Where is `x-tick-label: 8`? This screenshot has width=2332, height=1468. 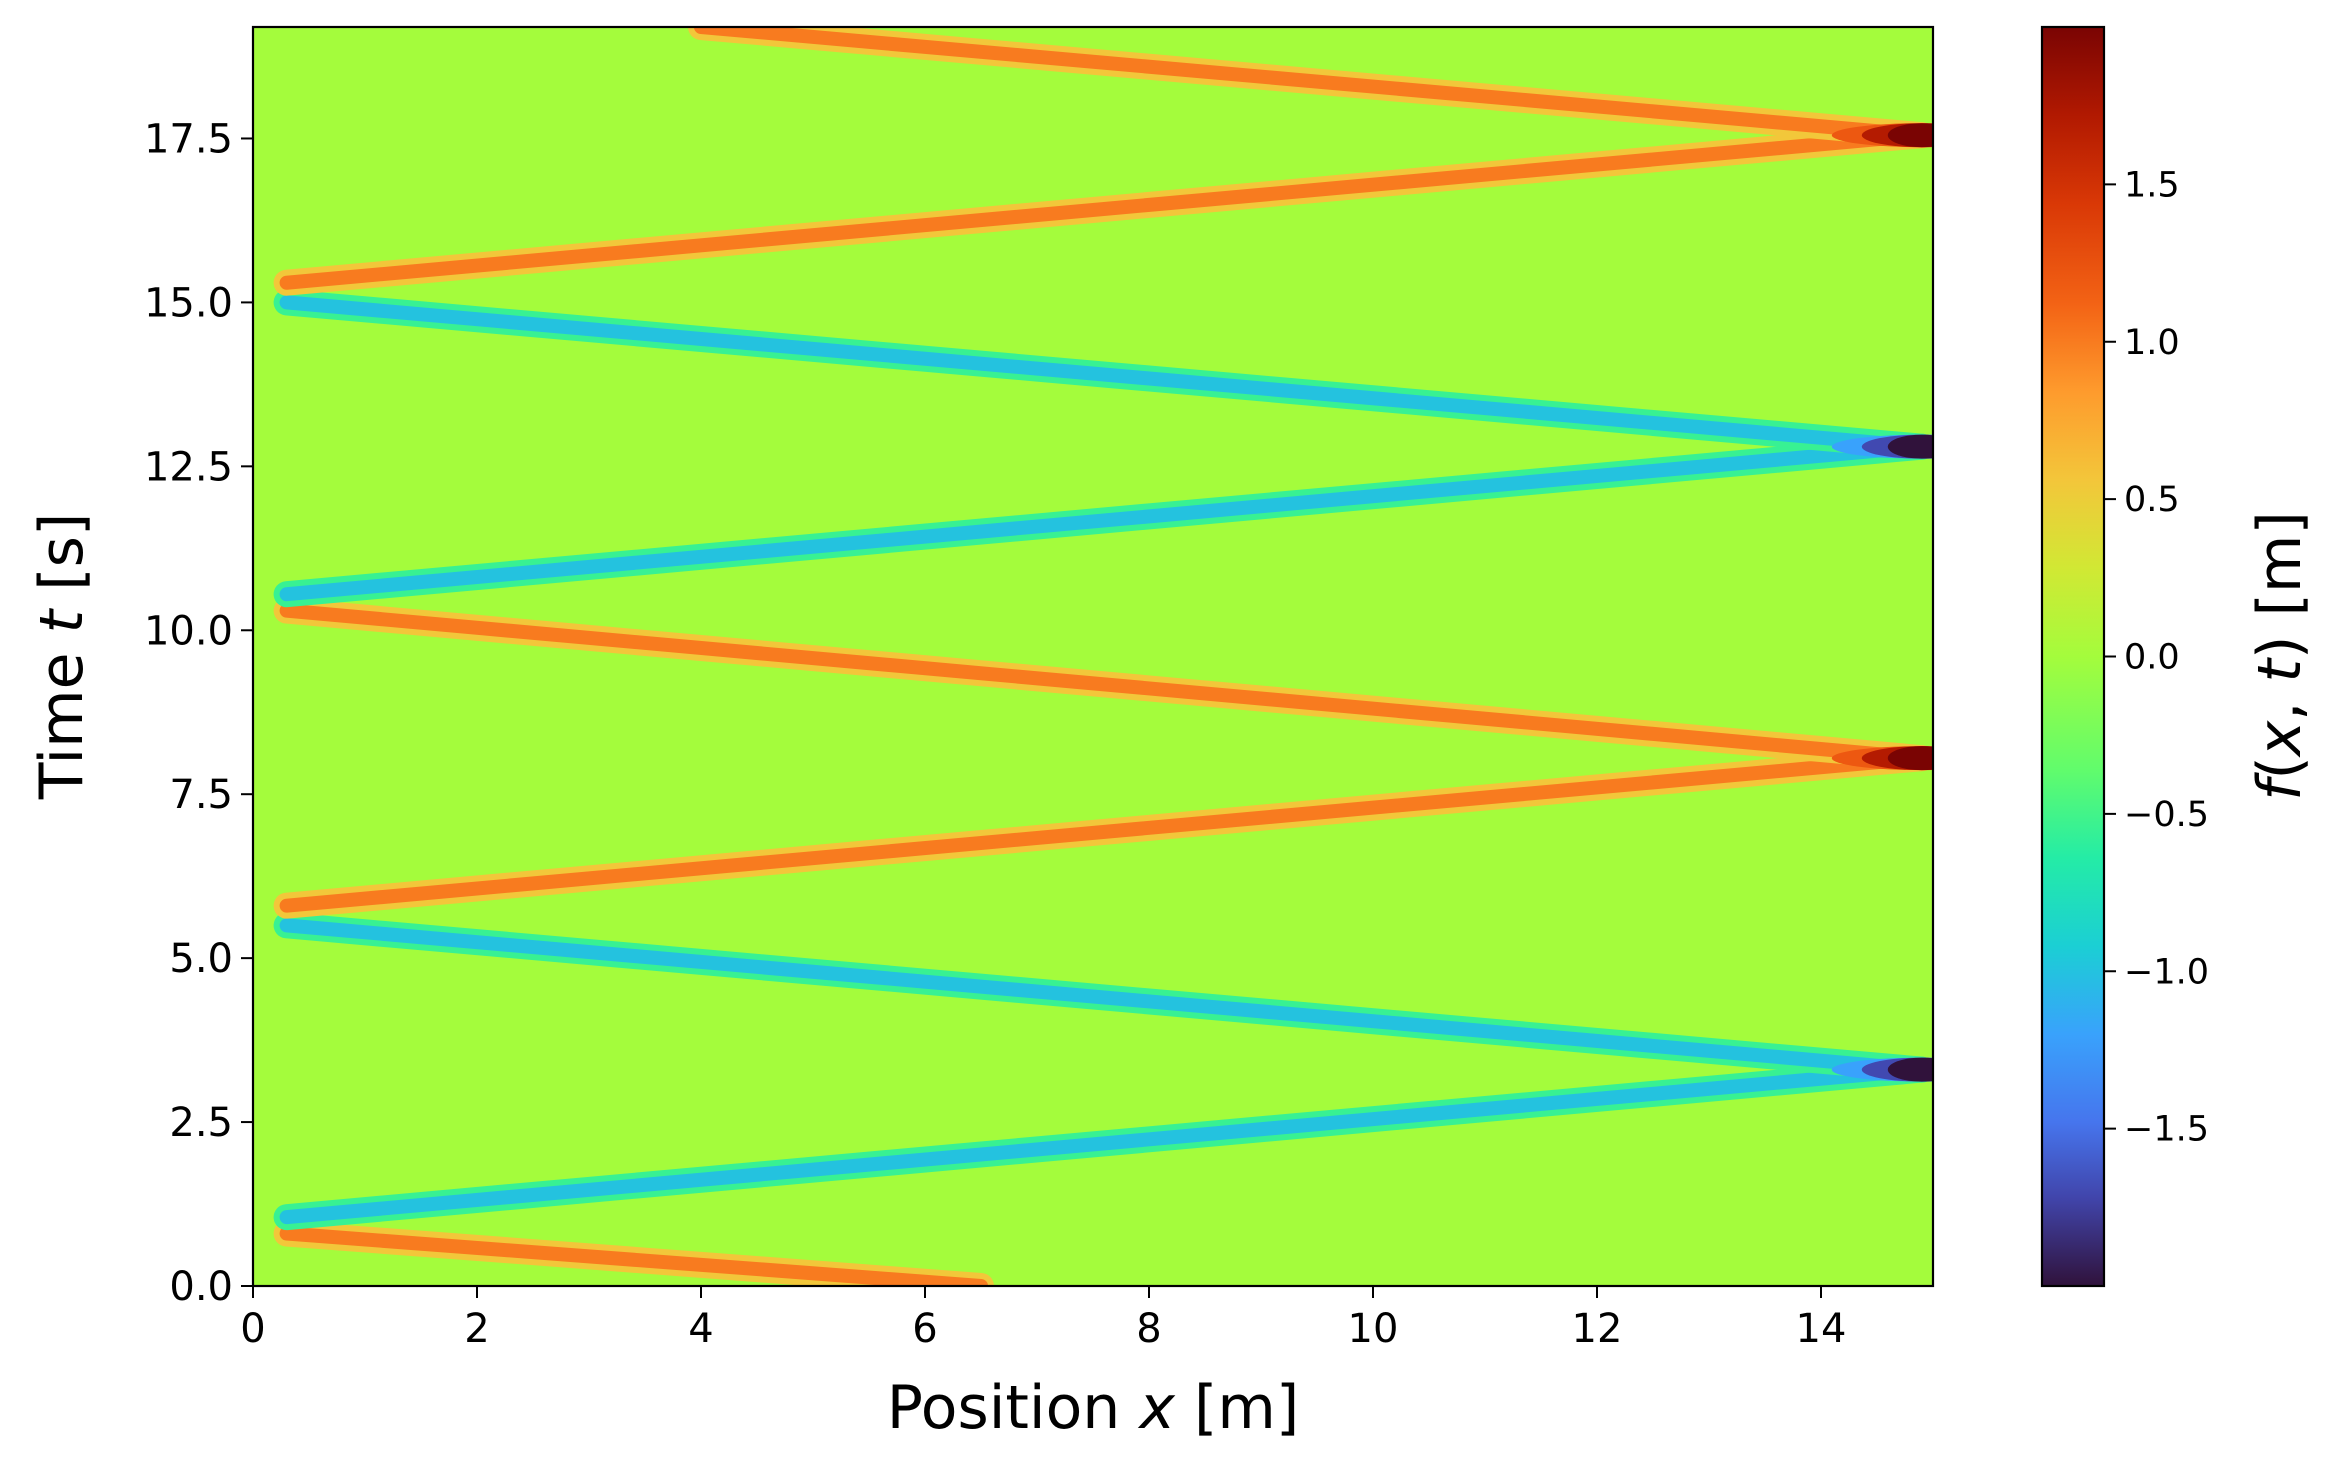 x-tick-label: 8 is located at coordinates (1148, 1329).